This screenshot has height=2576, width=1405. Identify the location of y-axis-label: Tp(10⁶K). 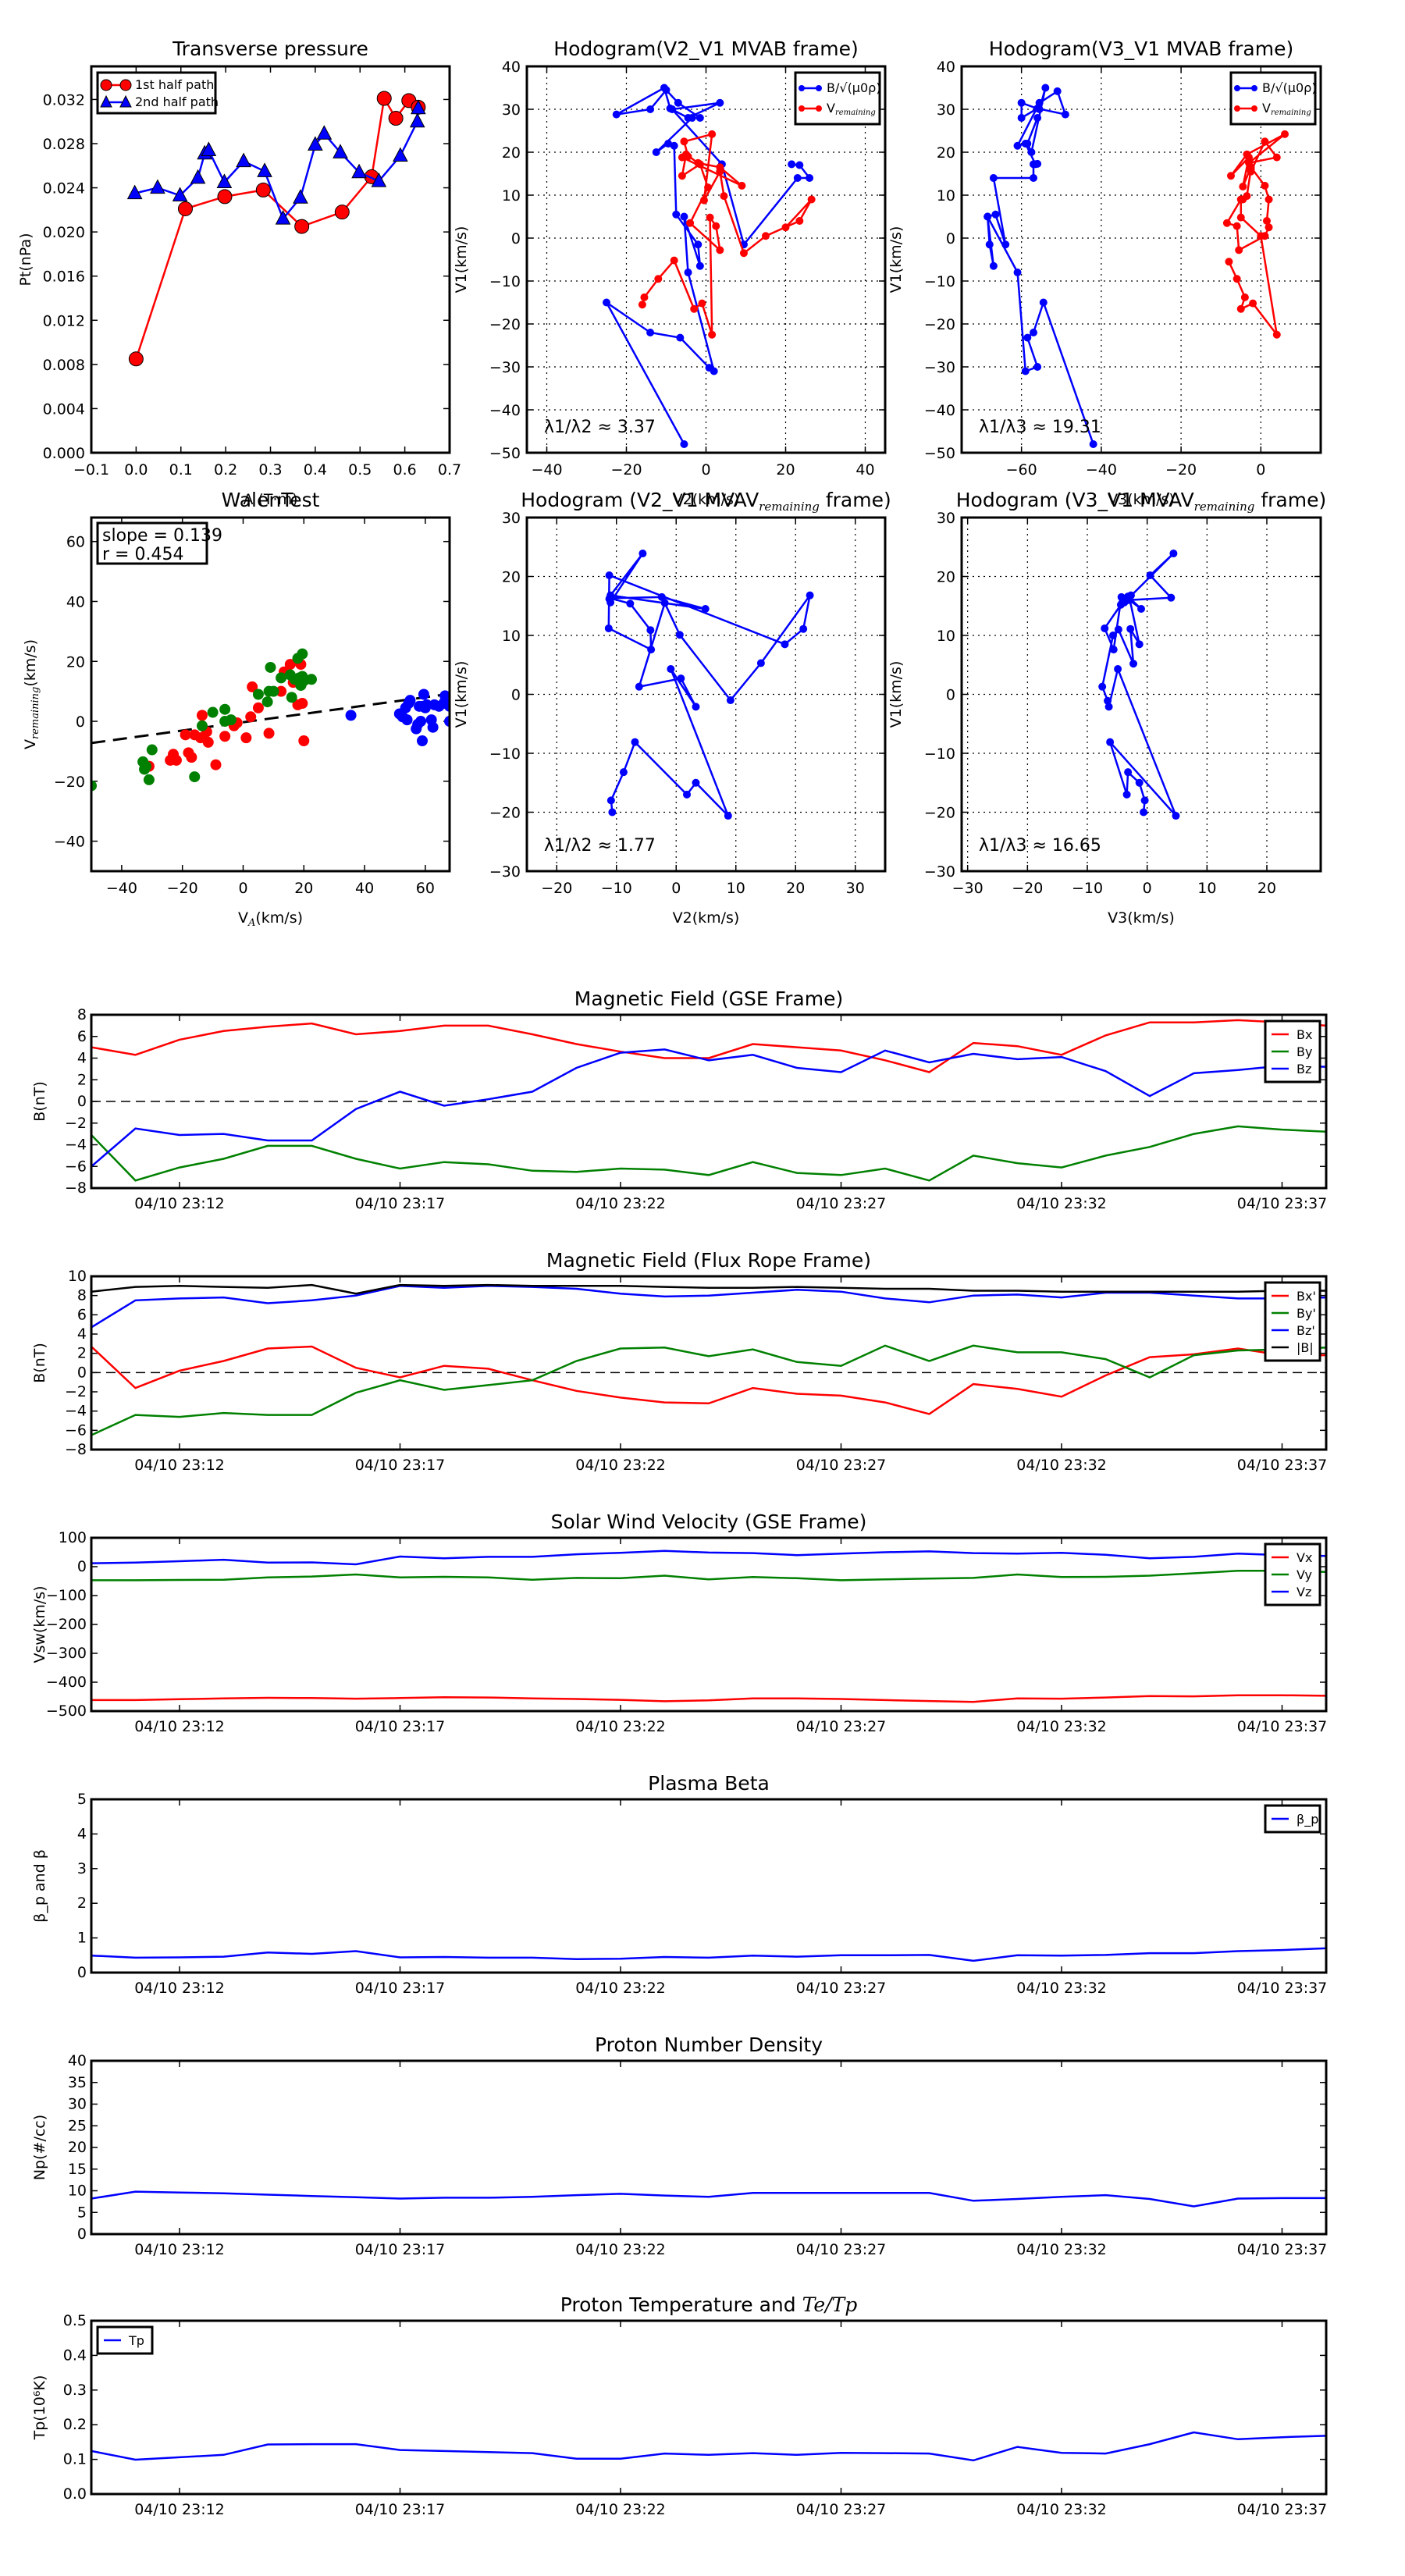
(40, 2408).